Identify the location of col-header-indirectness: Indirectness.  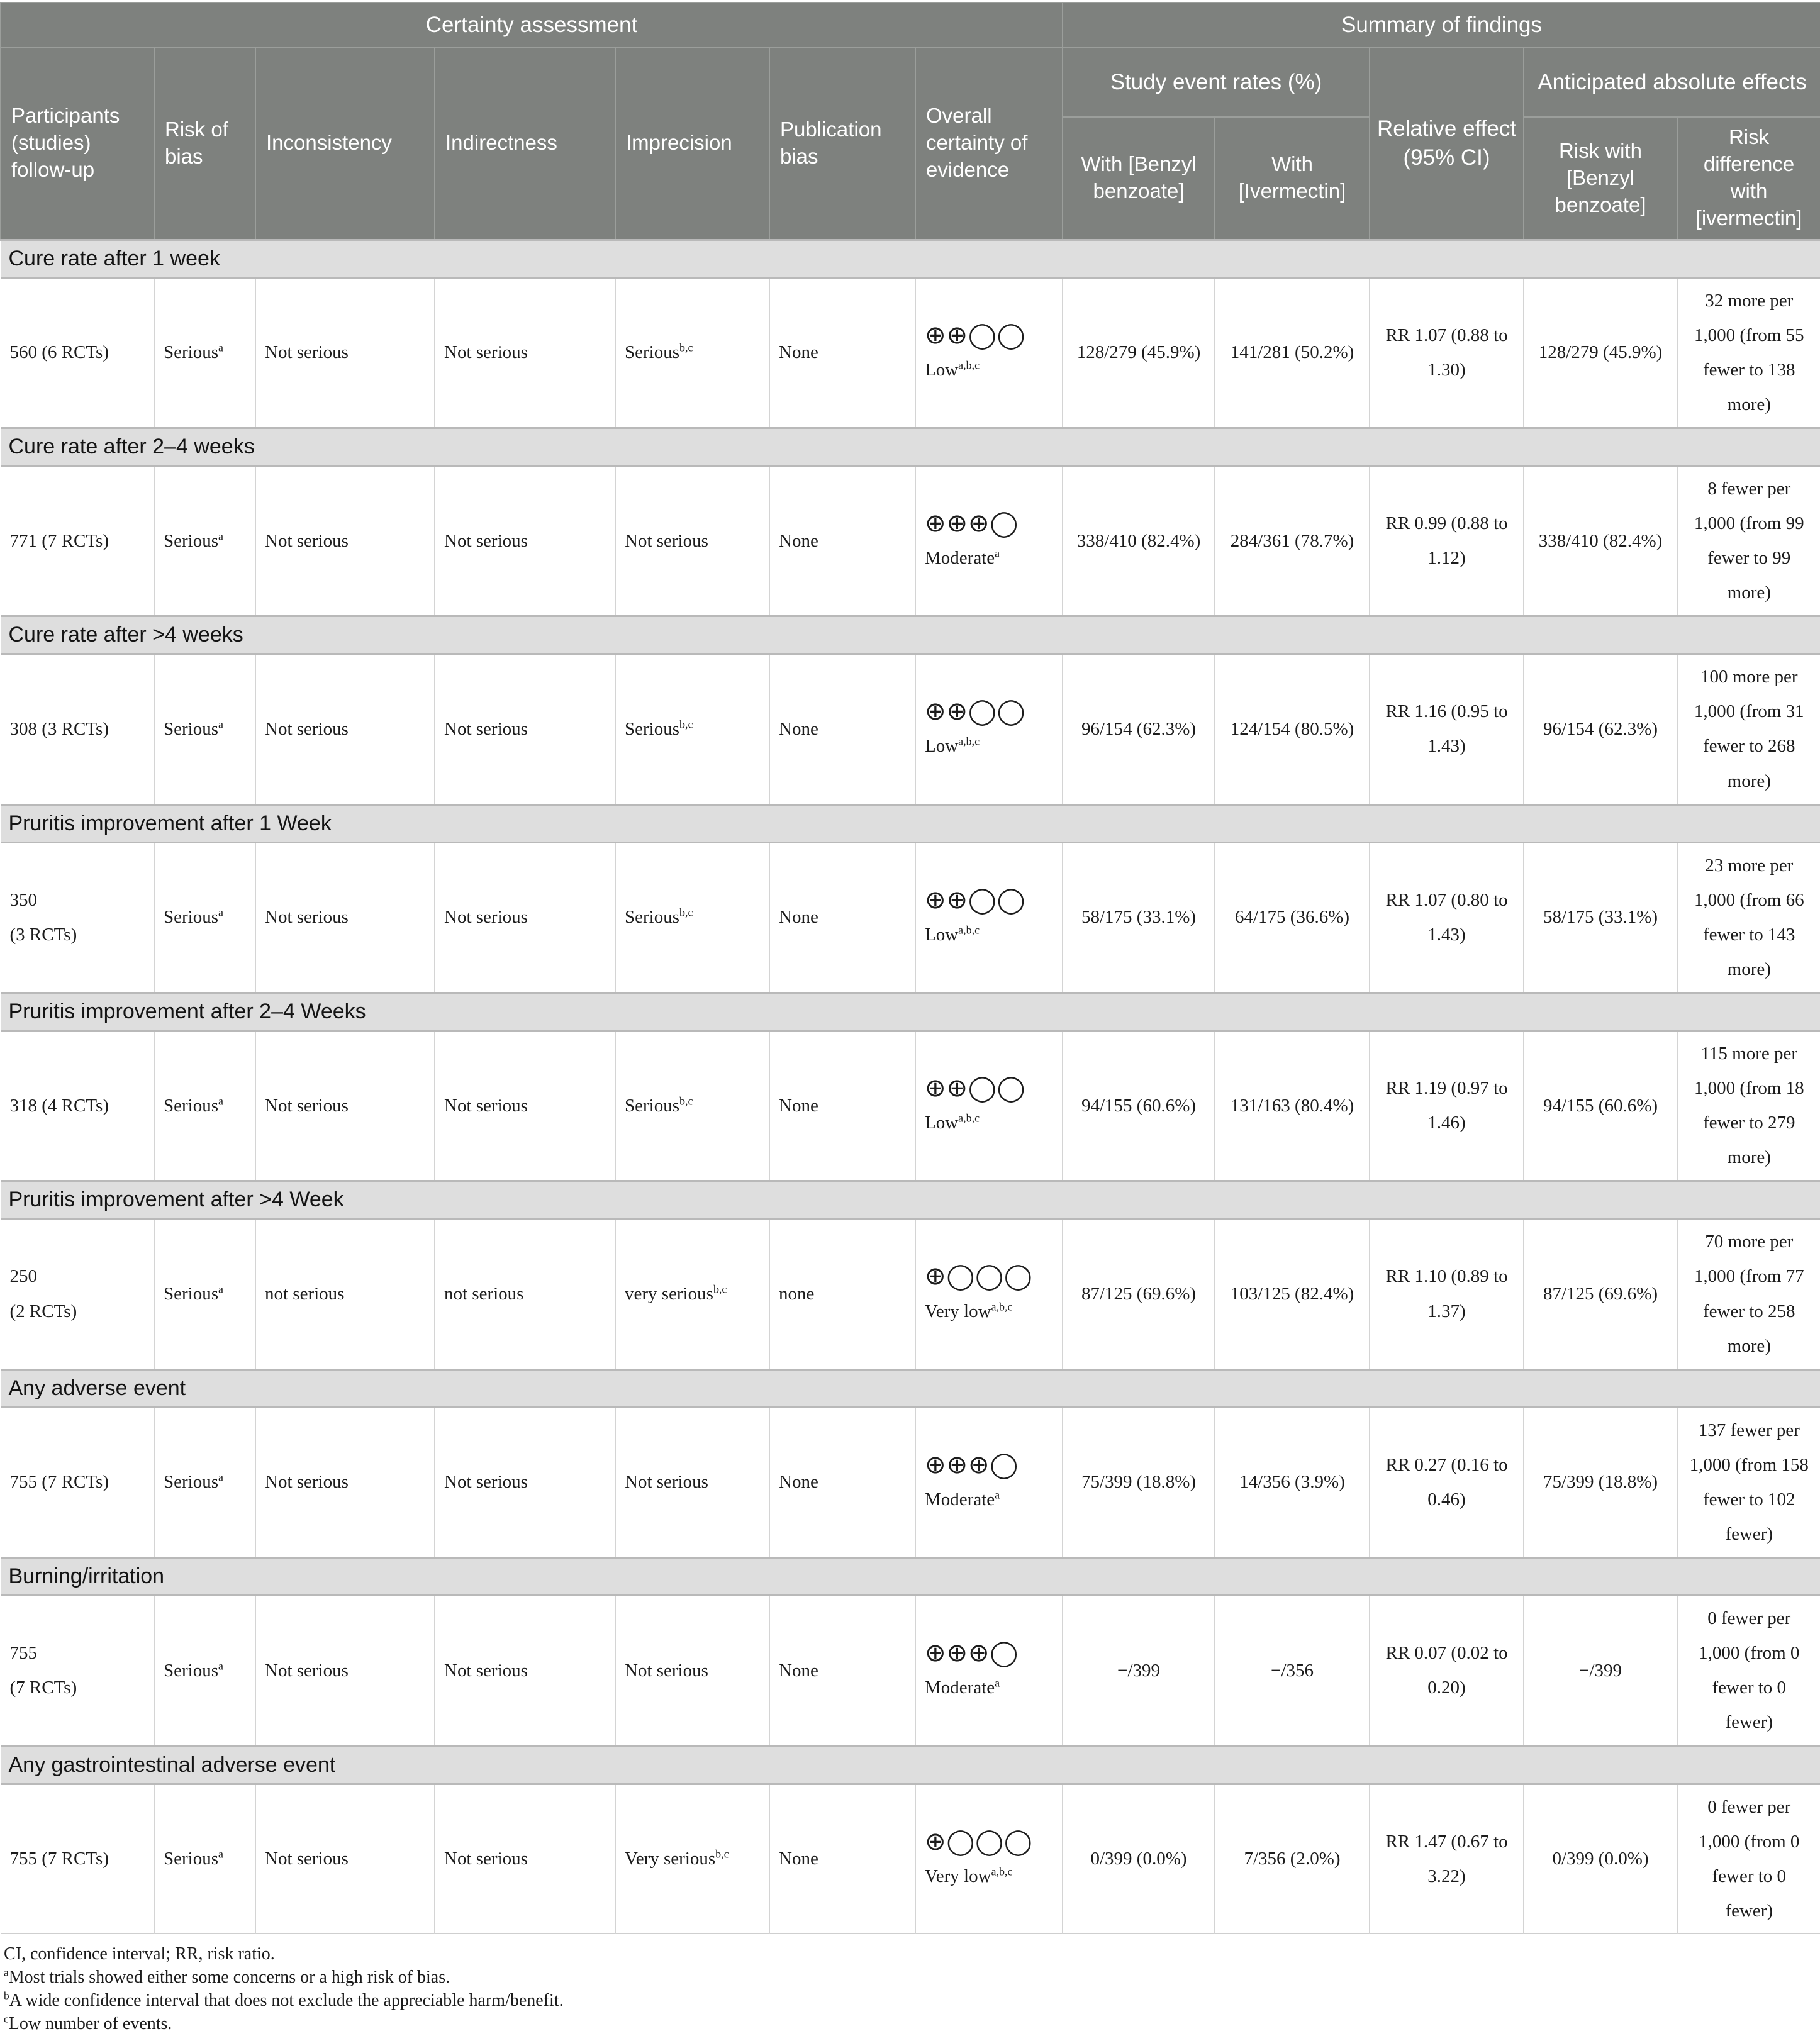
(525, 144).